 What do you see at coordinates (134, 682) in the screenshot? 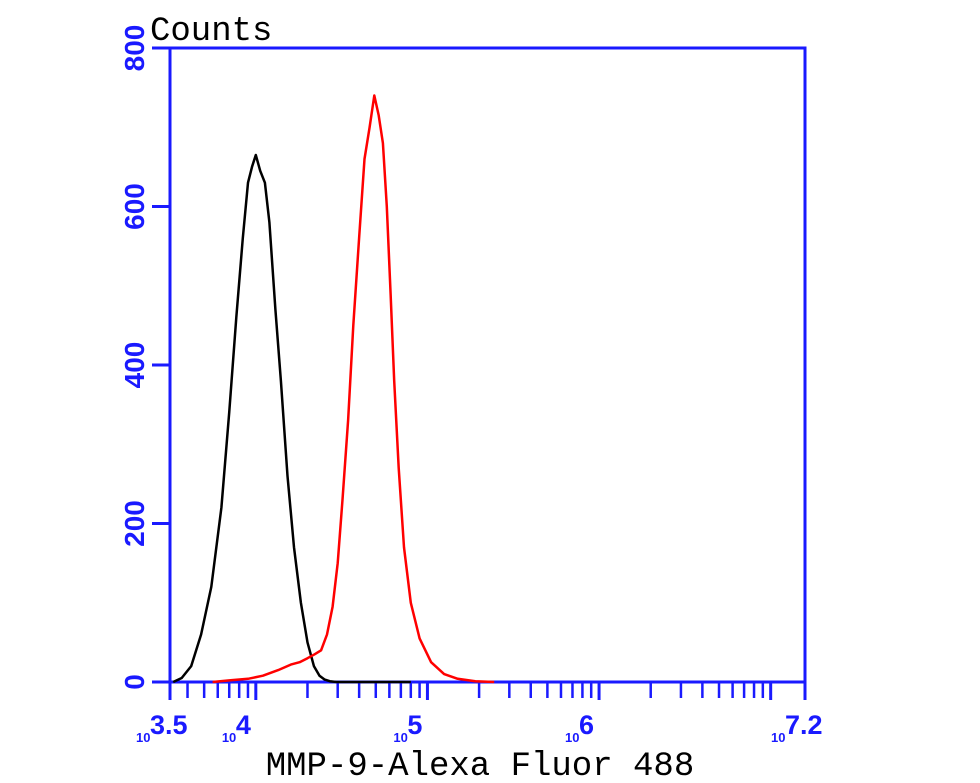
I see `y-tick-label: 0` at bounding box center [134, 682].